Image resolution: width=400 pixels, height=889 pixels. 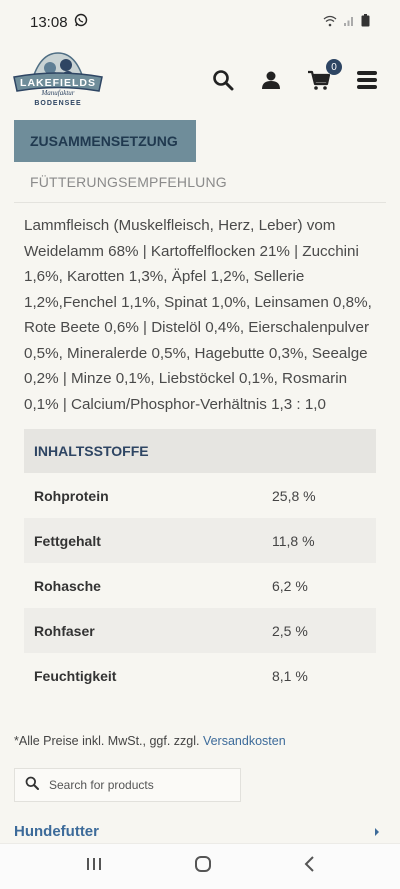 I want to click on cart-count-badge: 0, so click(x=334, y=67).